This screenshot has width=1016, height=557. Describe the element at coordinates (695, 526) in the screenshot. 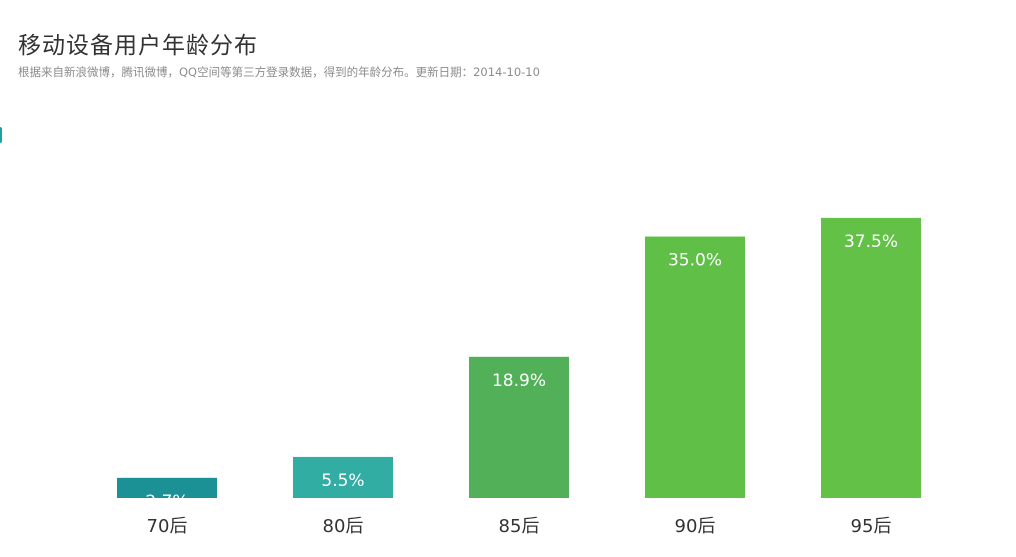

I see `x-tick-label: 90后` at that location.